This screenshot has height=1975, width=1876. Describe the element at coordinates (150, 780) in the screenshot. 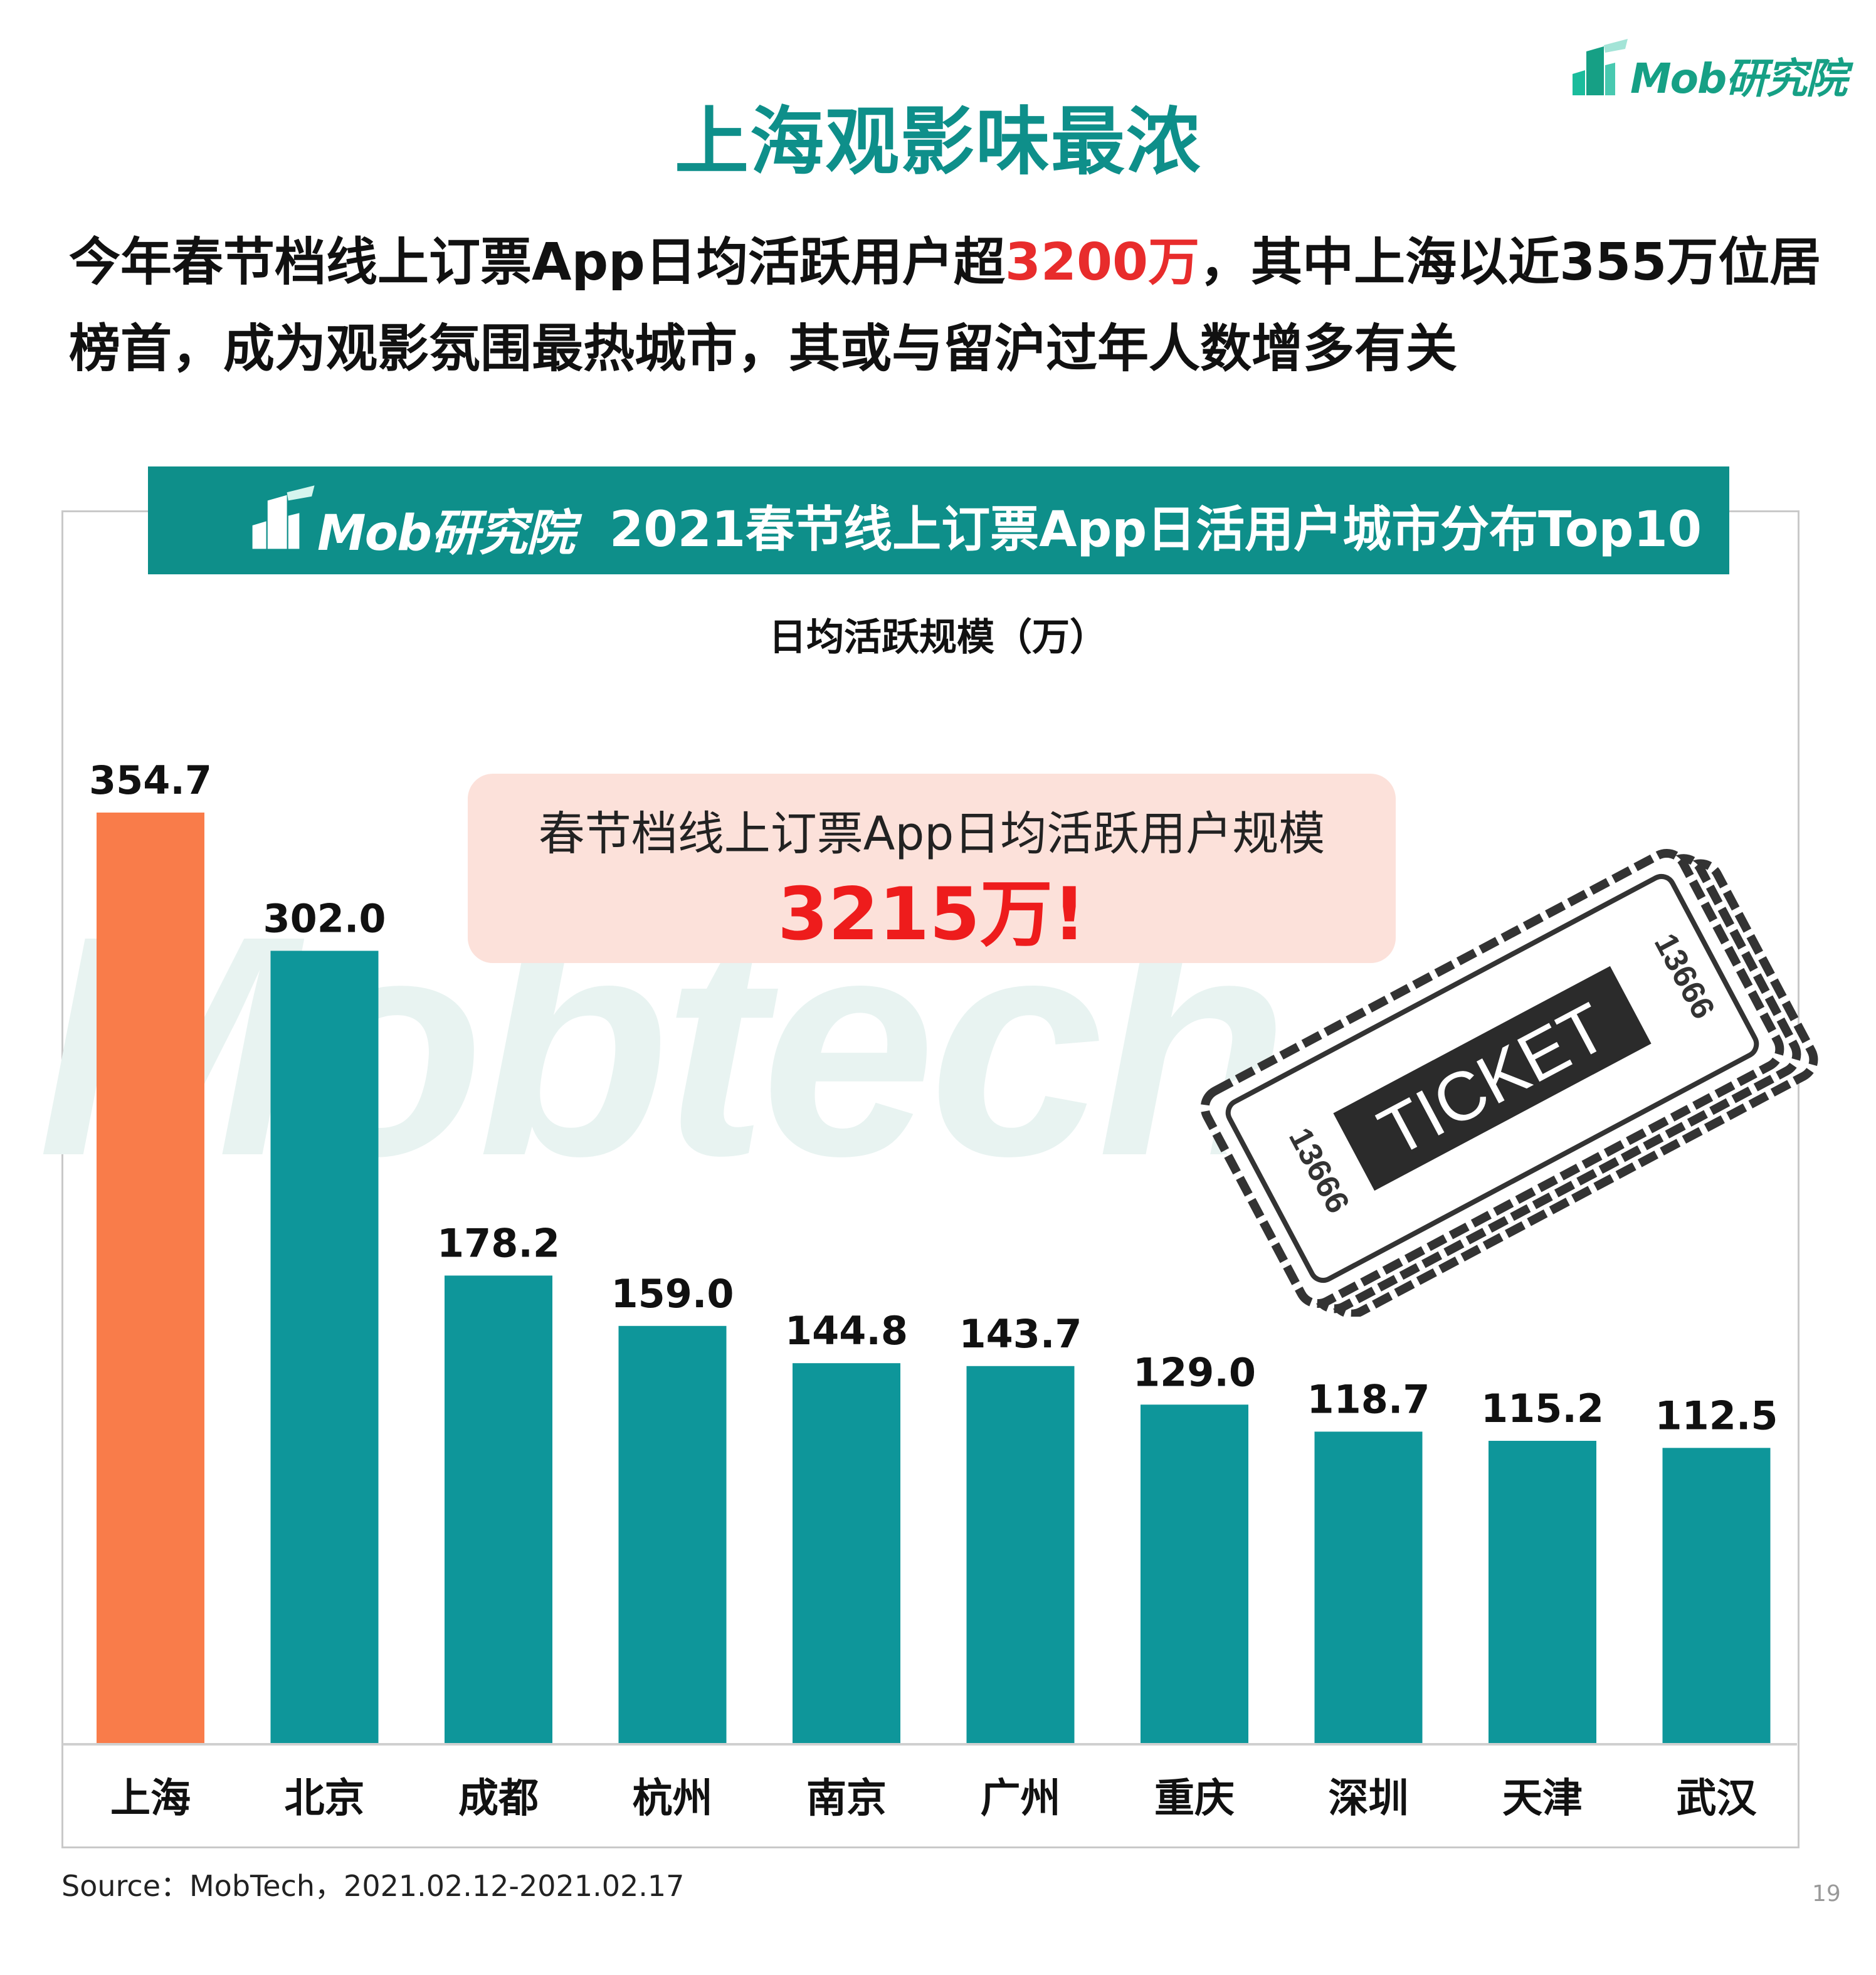

I see `data-label: 354.7` at that location.